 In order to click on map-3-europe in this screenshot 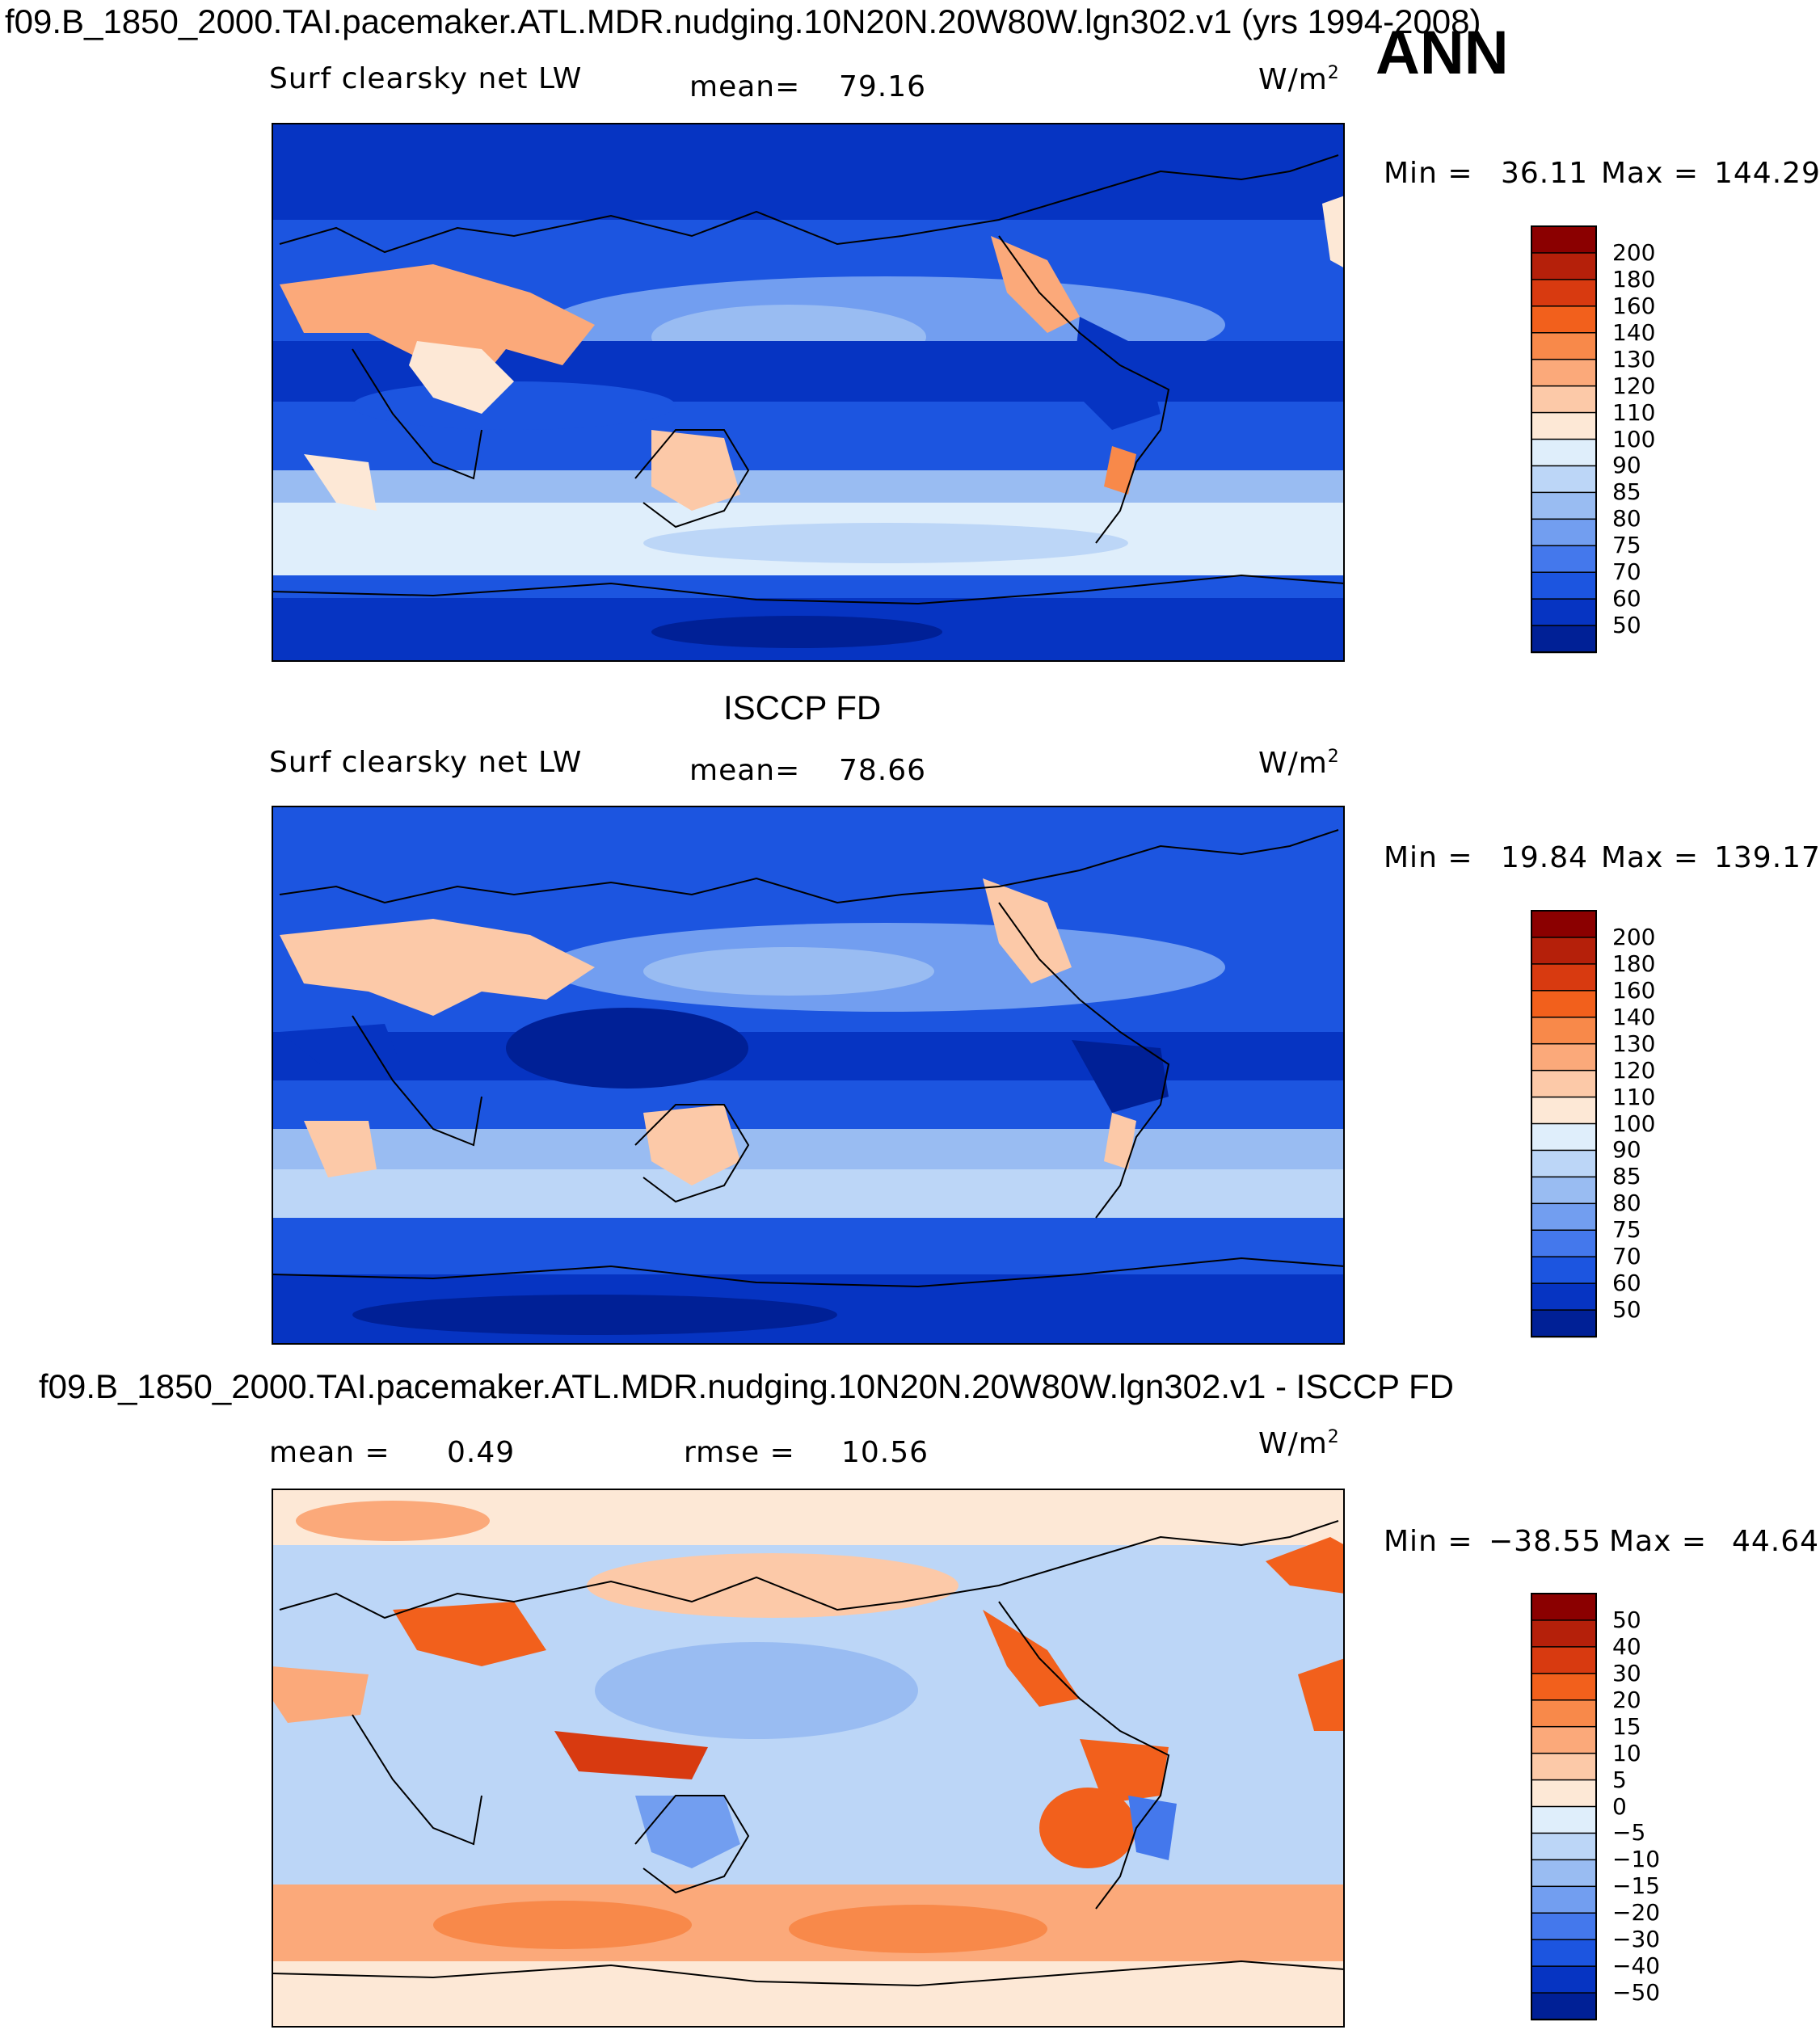, I will do `click(393, 1521)`.